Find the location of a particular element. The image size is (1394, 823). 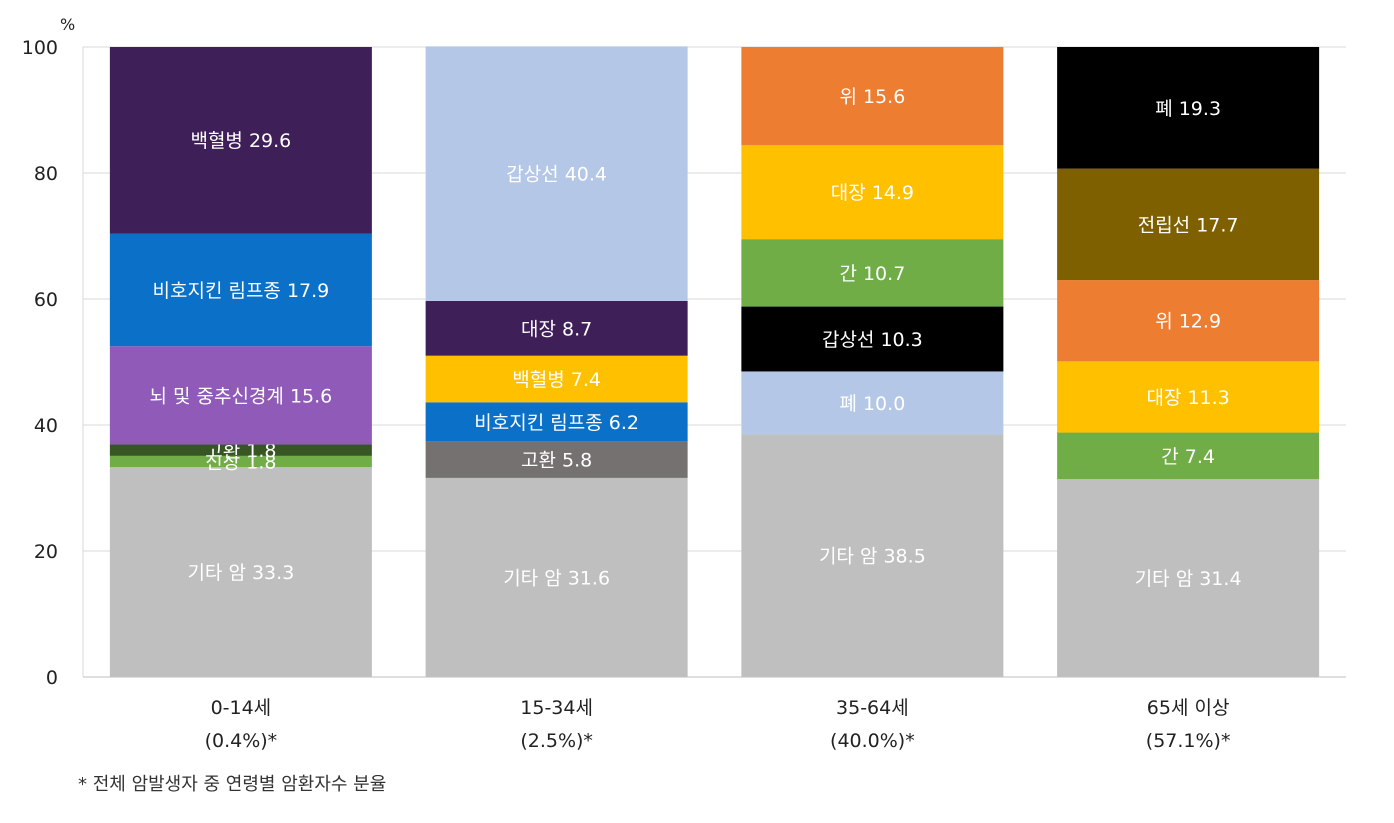

data-label: 대장 8.7 is located at coordinates (556, 329).